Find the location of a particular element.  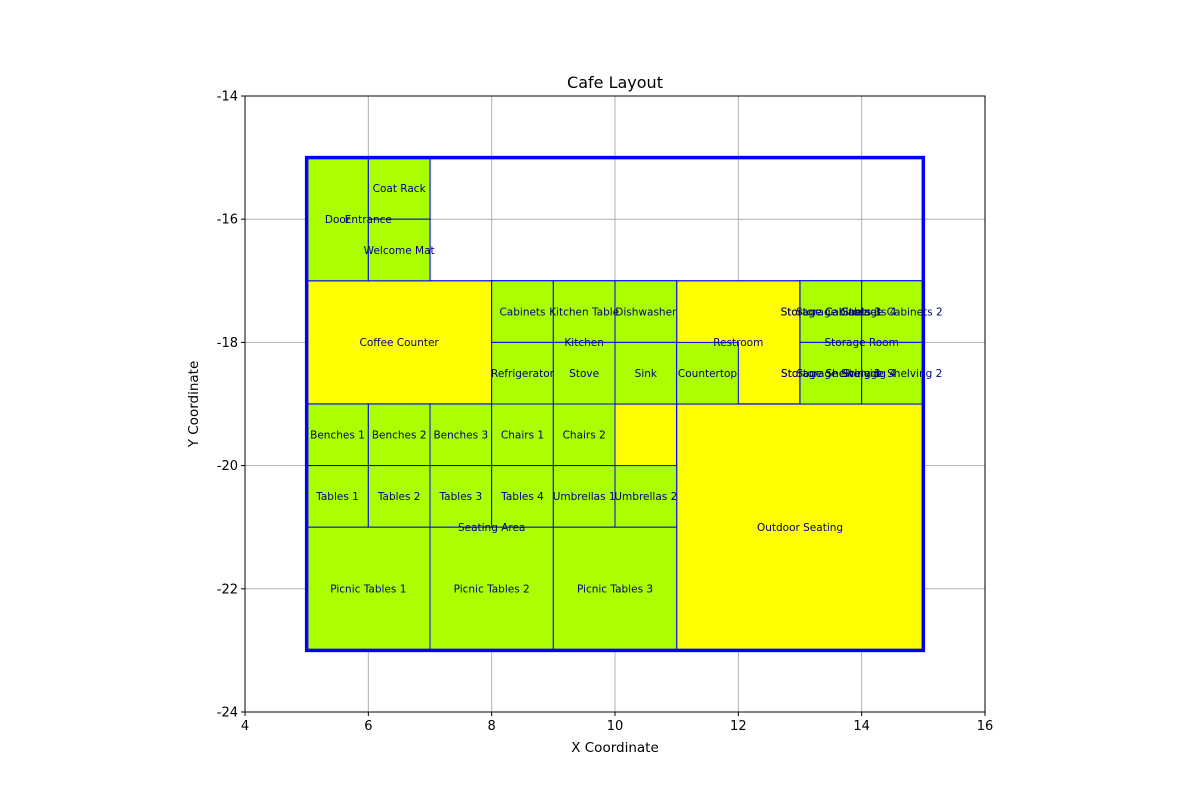

label-umbrellas-2: Umbrellas 2 is located at coordinates (645, 497).